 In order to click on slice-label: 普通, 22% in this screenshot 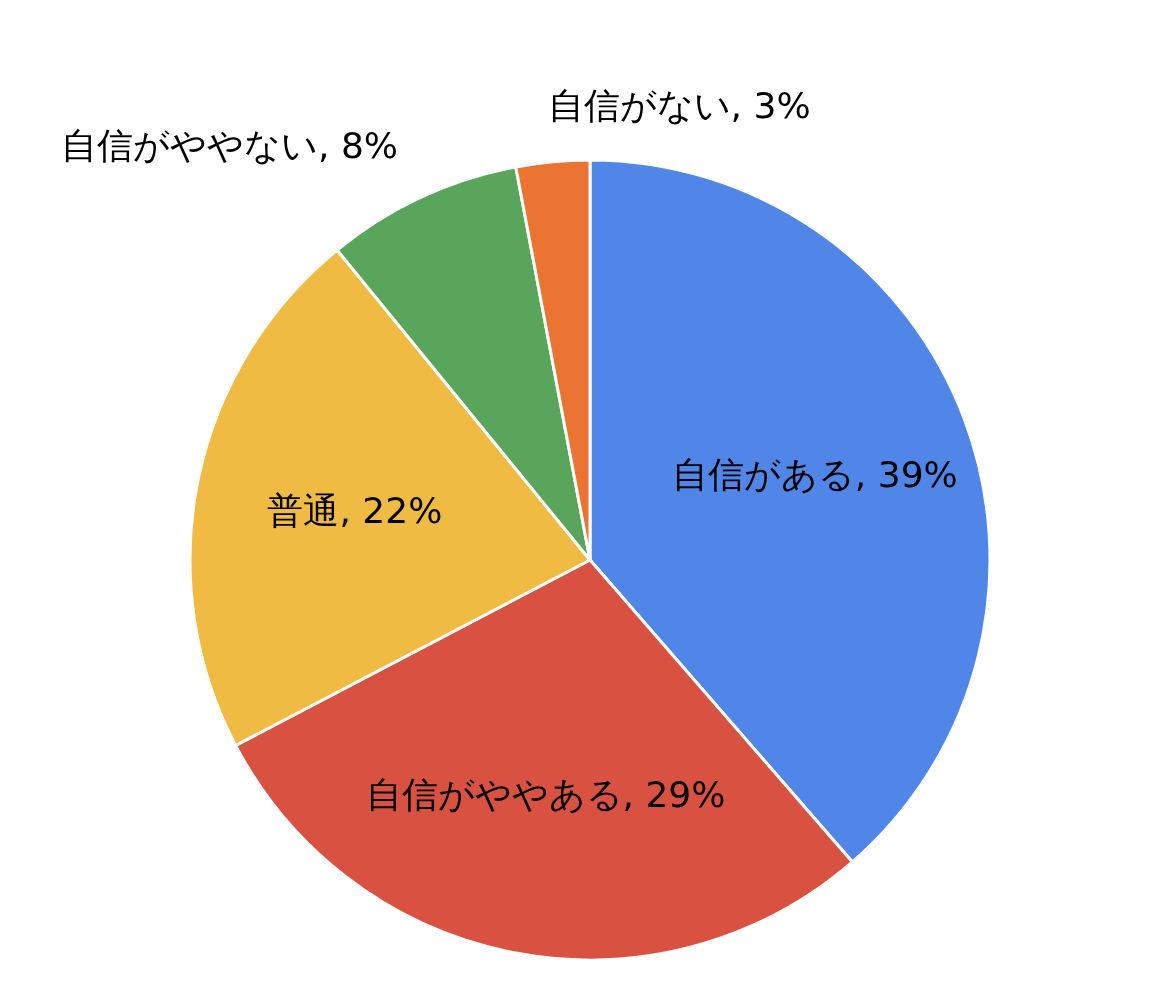, I will do `click(355, 510)`.